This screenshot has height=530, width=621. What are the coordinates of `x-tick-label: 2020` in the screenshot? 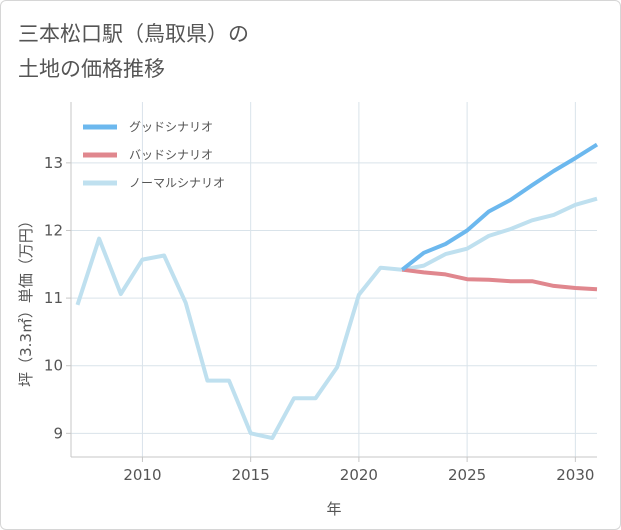 It's located at (359, 475).